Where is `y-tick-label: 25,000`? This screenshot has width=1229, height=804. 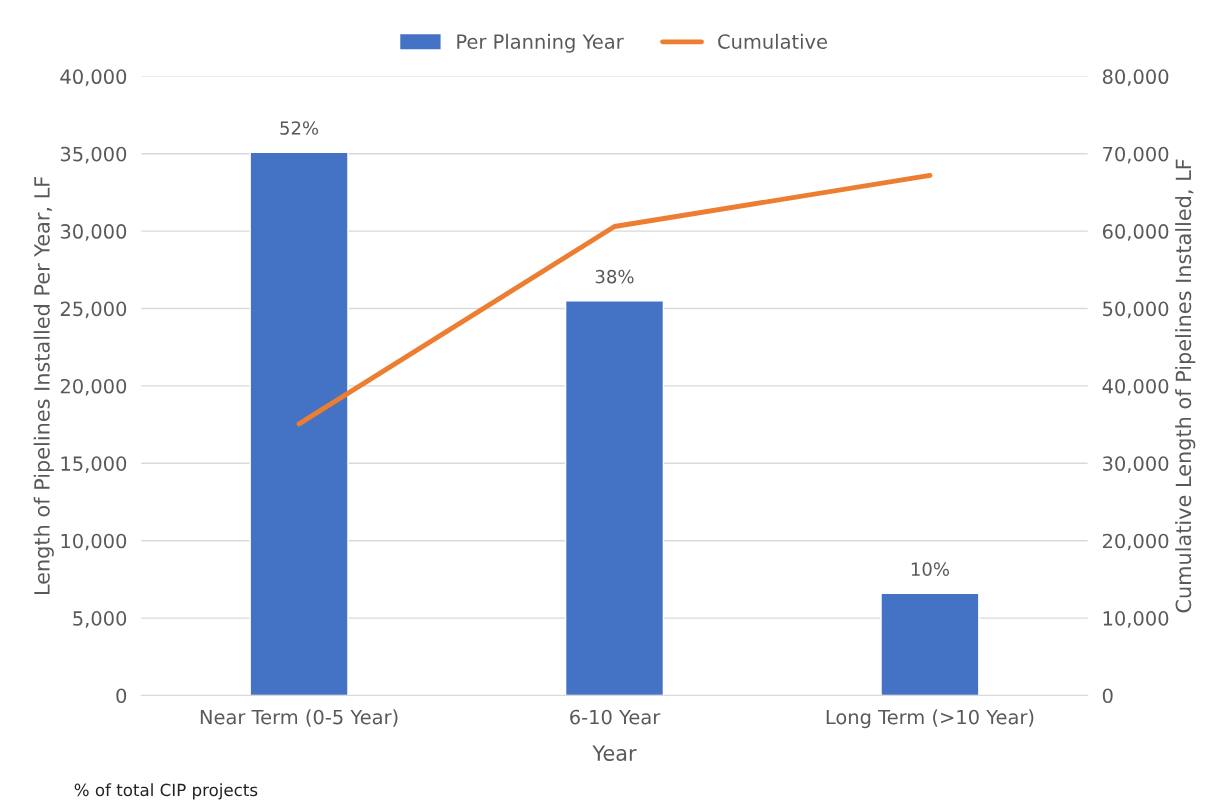 y-tick-label: 25,000 is located at coordinates (93, 310).